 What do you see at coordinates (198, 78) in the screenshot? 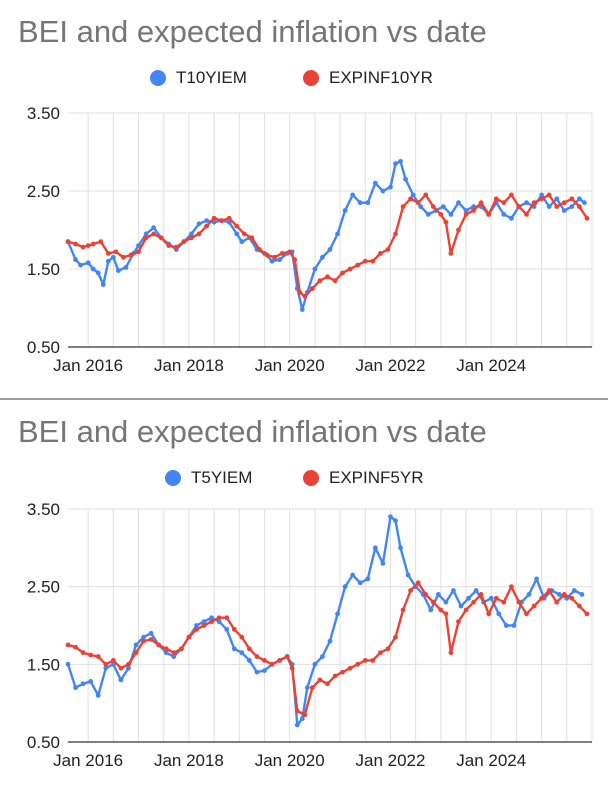
I see `legend-item-series-1: T10YIEM` at bounding box center [198, 78].